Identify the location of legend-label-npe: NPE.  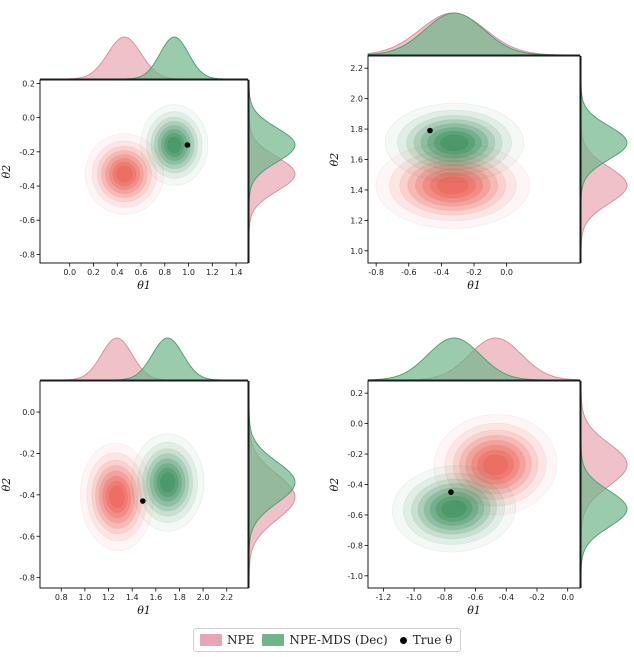
(241, 640).